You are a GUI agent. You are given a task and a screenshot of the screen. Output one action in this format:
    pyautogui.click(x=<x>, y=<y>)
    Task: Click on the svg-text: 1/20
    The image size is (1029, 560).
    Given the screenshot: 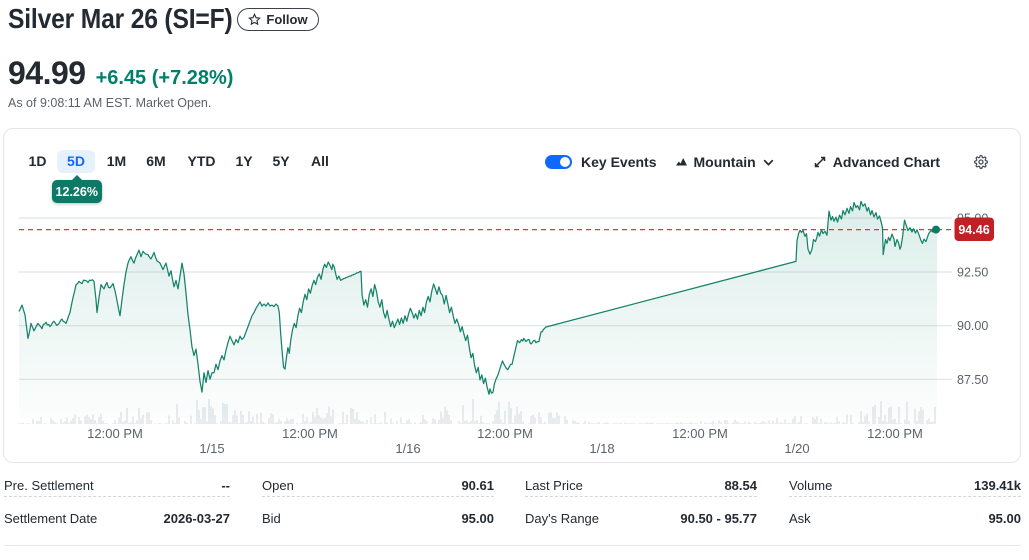 What is the action you would take?
    pyautogui.click(x=796, y=448)
    